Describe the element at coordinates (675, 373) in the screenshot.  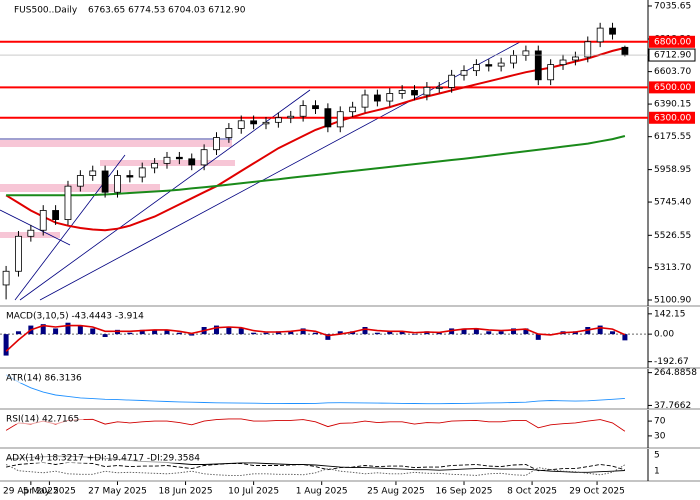
I see `y-tick-label: 264.8858` at that location.